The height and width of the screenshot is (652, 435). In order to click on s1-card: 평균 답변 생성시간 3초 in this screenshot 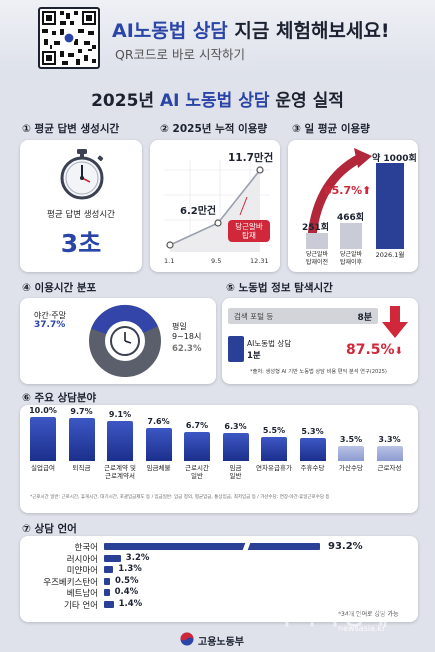, I will do `click(81, 206)`.